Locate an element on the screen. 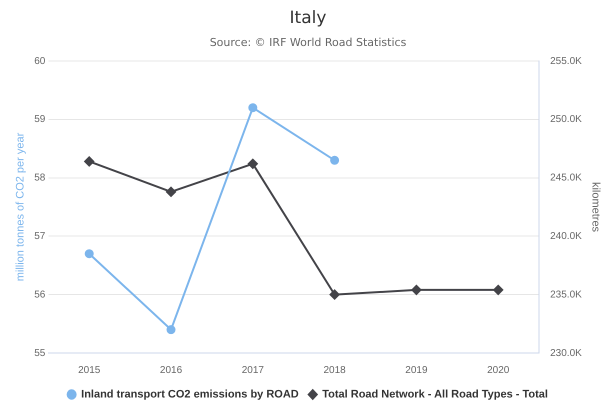 The image size is (616, 412). y-tick-label: 55 is located at coordinates (40, 353).